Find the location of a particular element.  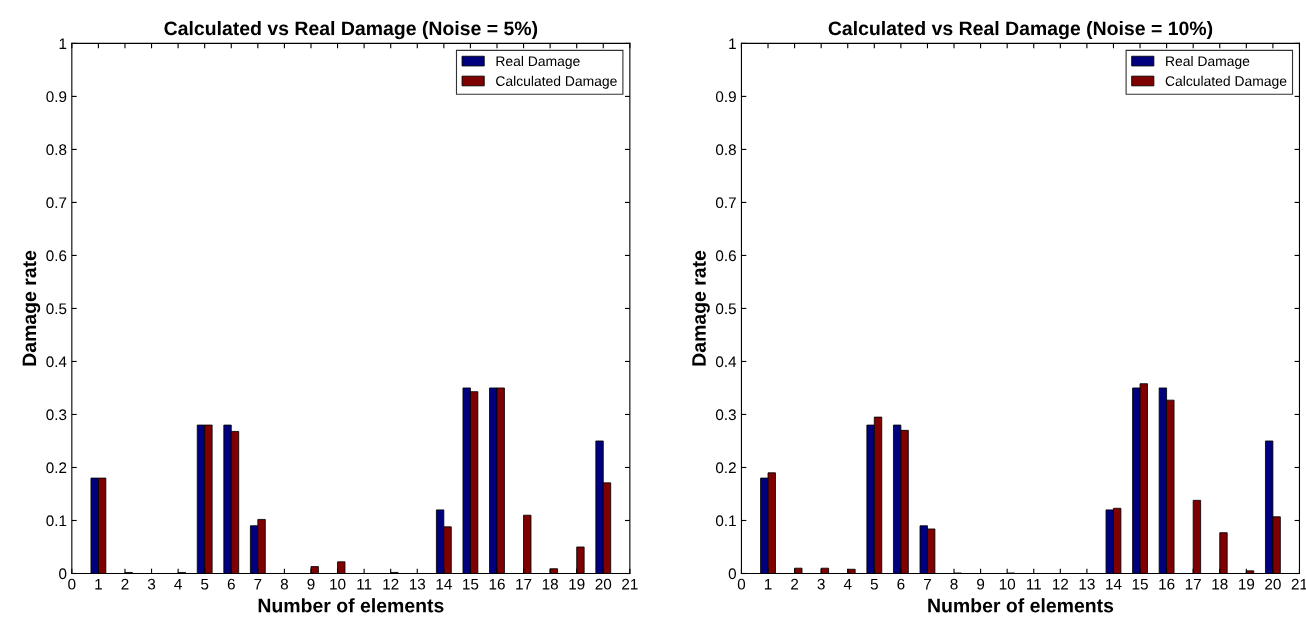

x-tick-label: 21 is located at coordinates (630, 584).